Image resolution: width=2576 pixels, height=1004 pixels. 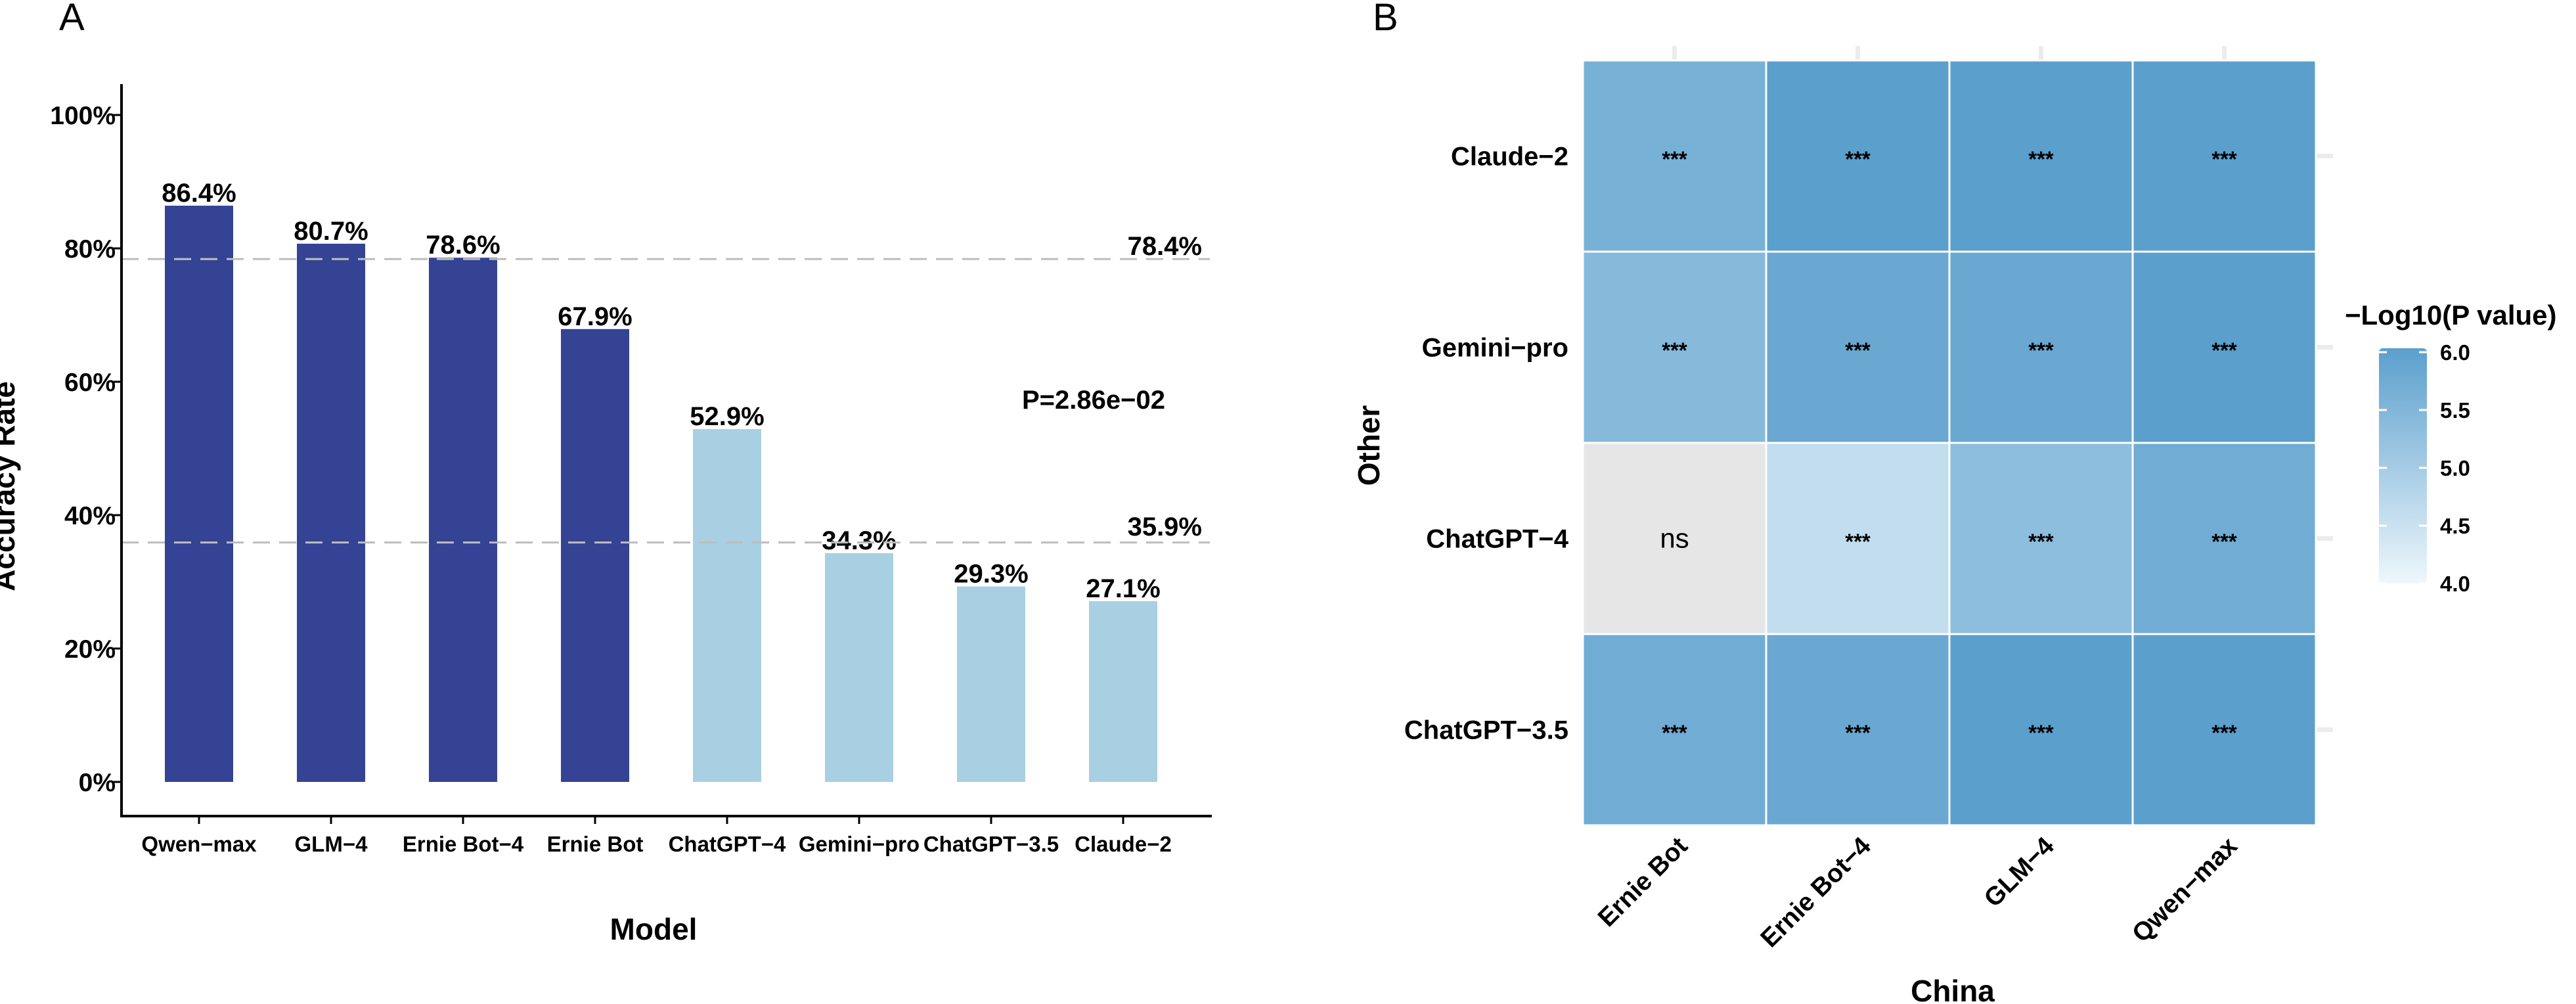 I want to click on x-tick-label: ChatGPT−4, so click(x=727, y=844).